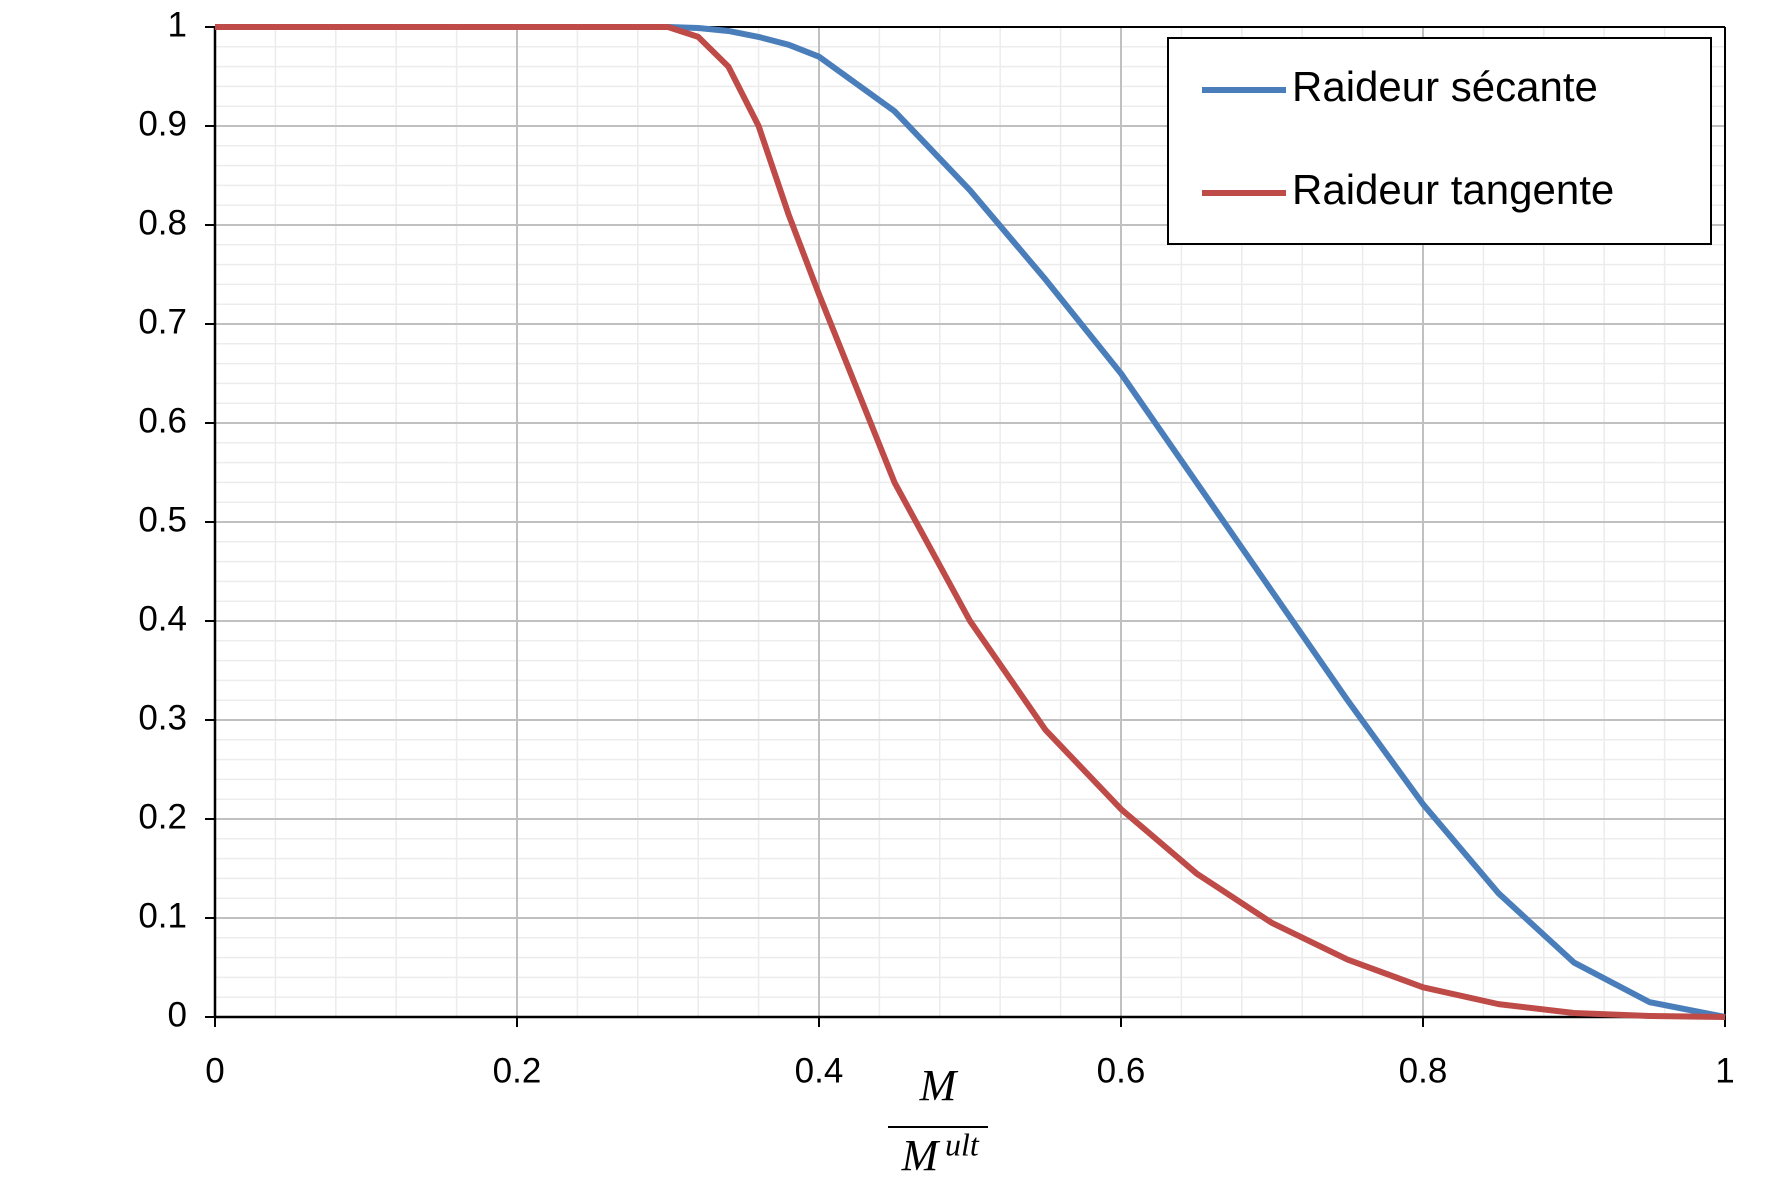  I want to click on y-tick-label: 0.2, so click(162, 816).